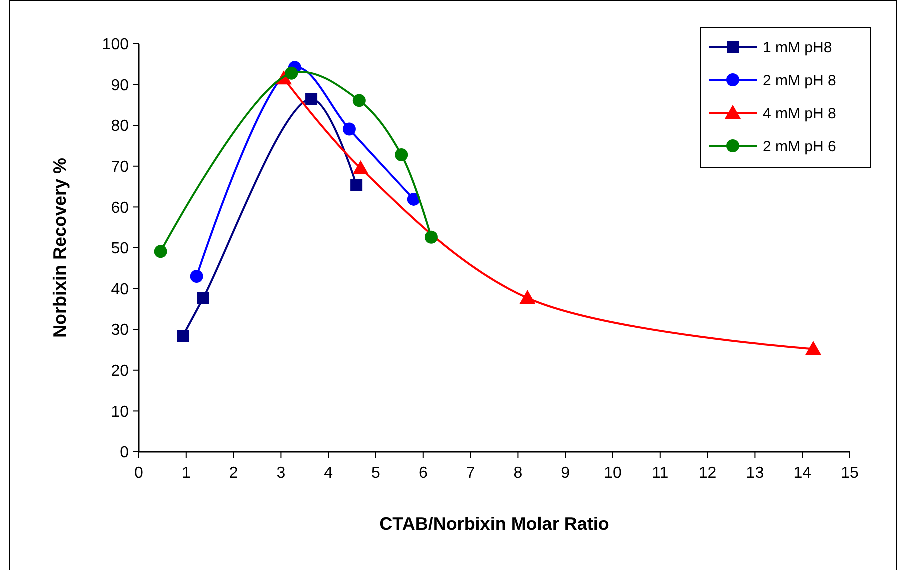 The image size is (899, 570). I want to click on y-tick-label: 80, so click(120, 127).